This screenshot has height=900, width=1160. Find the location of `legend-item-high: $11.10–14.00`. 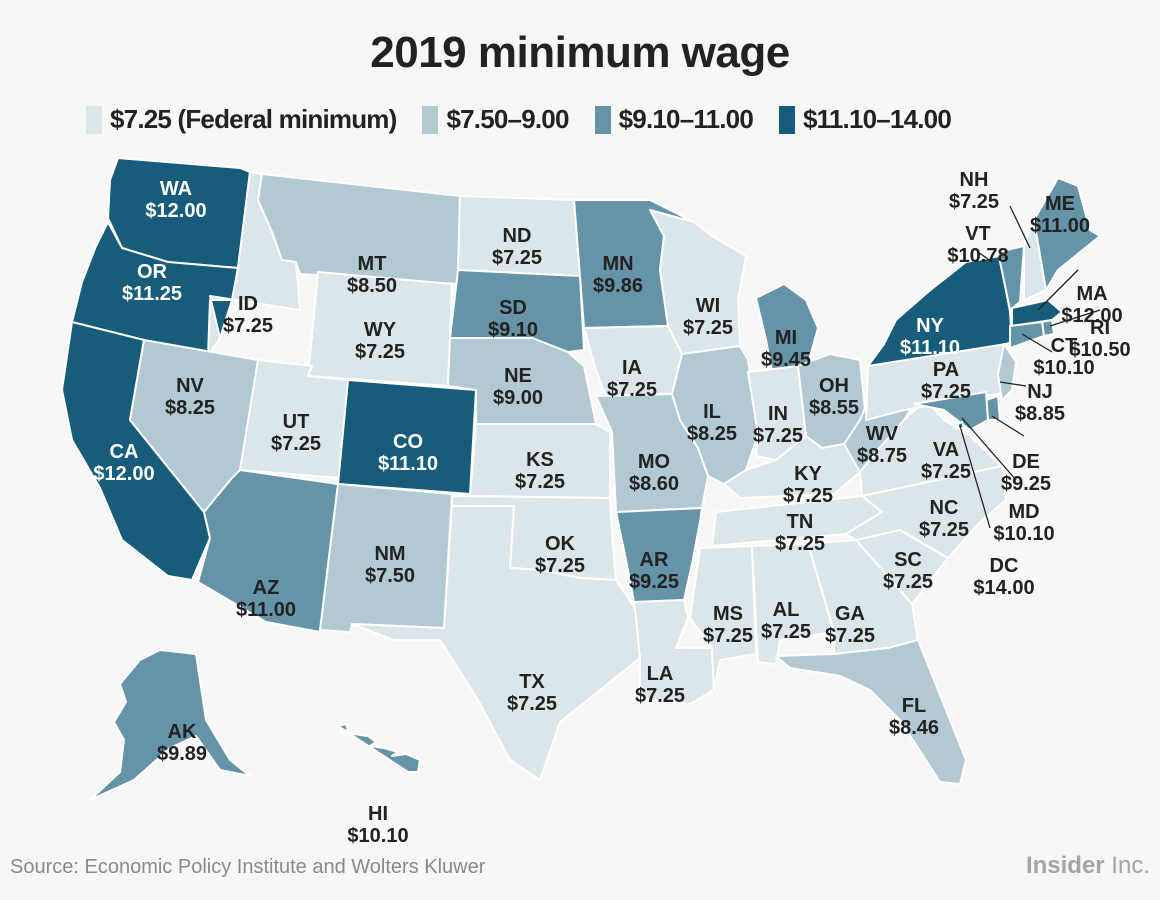

legend-item-high: $11.10–14.00 is located at coordinates (865, 119).